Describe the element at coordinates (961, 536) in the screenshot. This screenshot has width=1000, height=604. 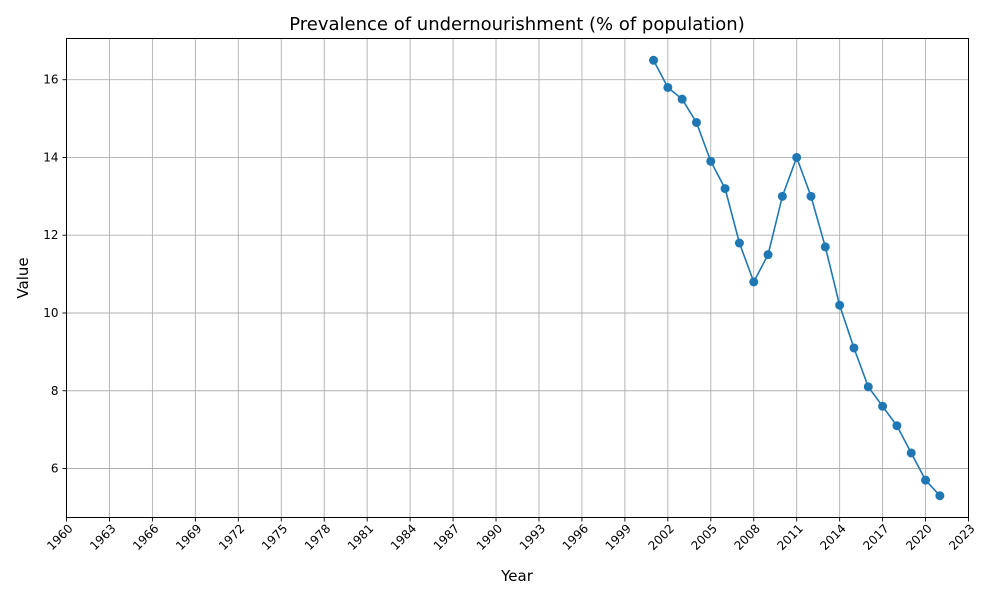
I see `x-tick-label: 2023` at that location.